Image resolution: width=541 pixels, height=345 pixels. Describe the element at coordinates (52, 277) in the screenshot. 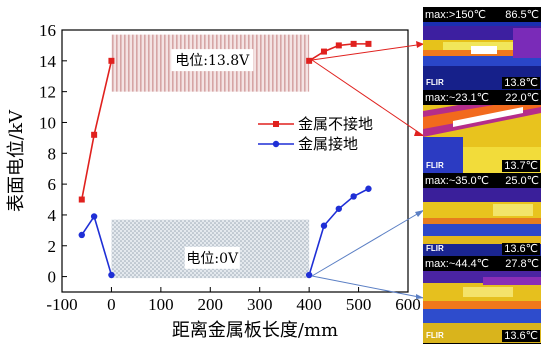

I see `y-tick-label: 0` at that location.